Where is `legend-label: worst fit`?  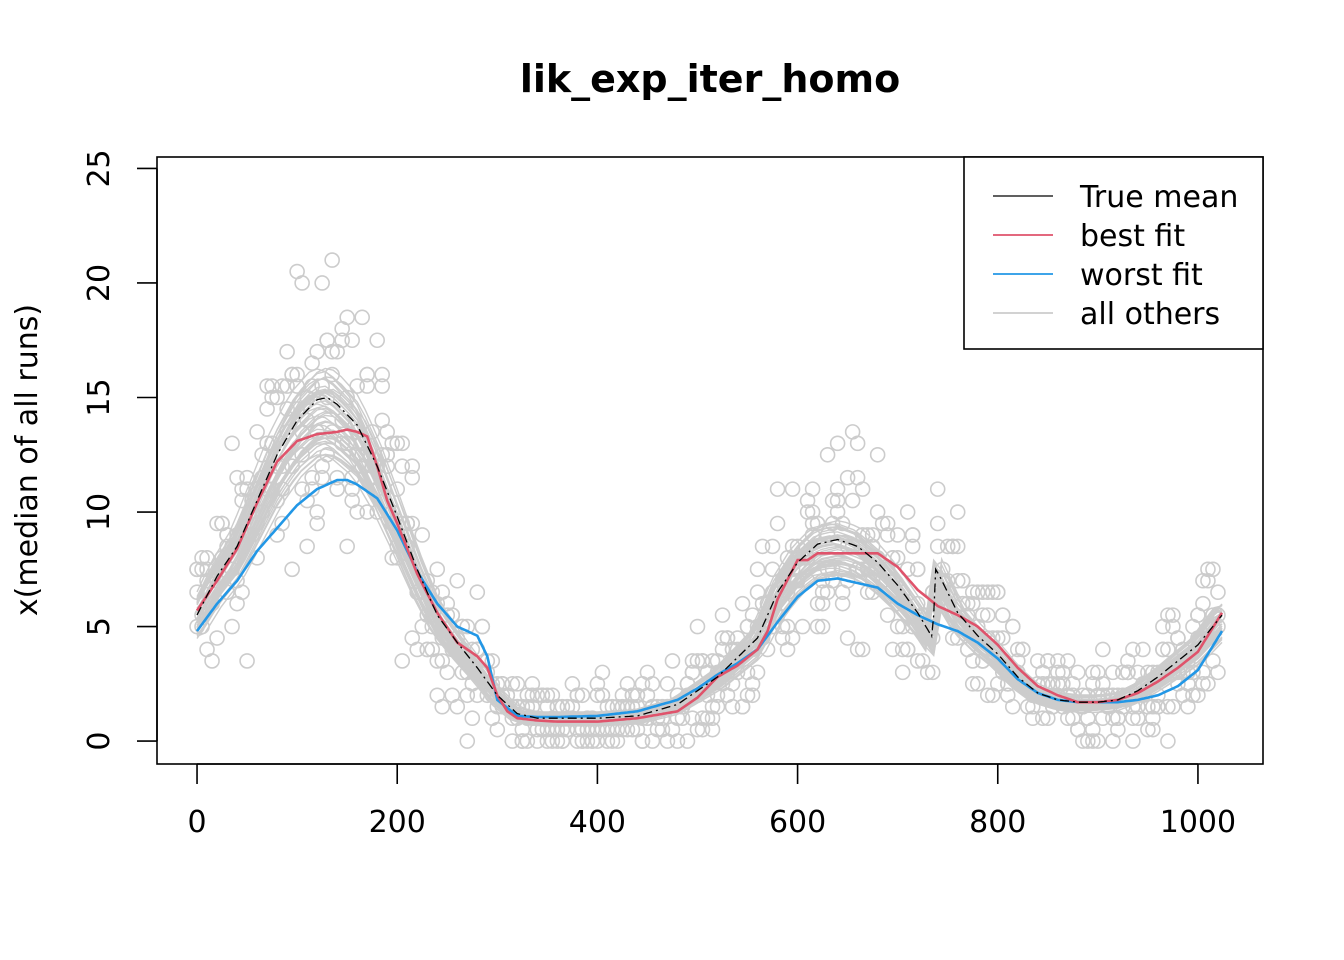
legend-label: worst fit is located at coordinates (1141, 275).